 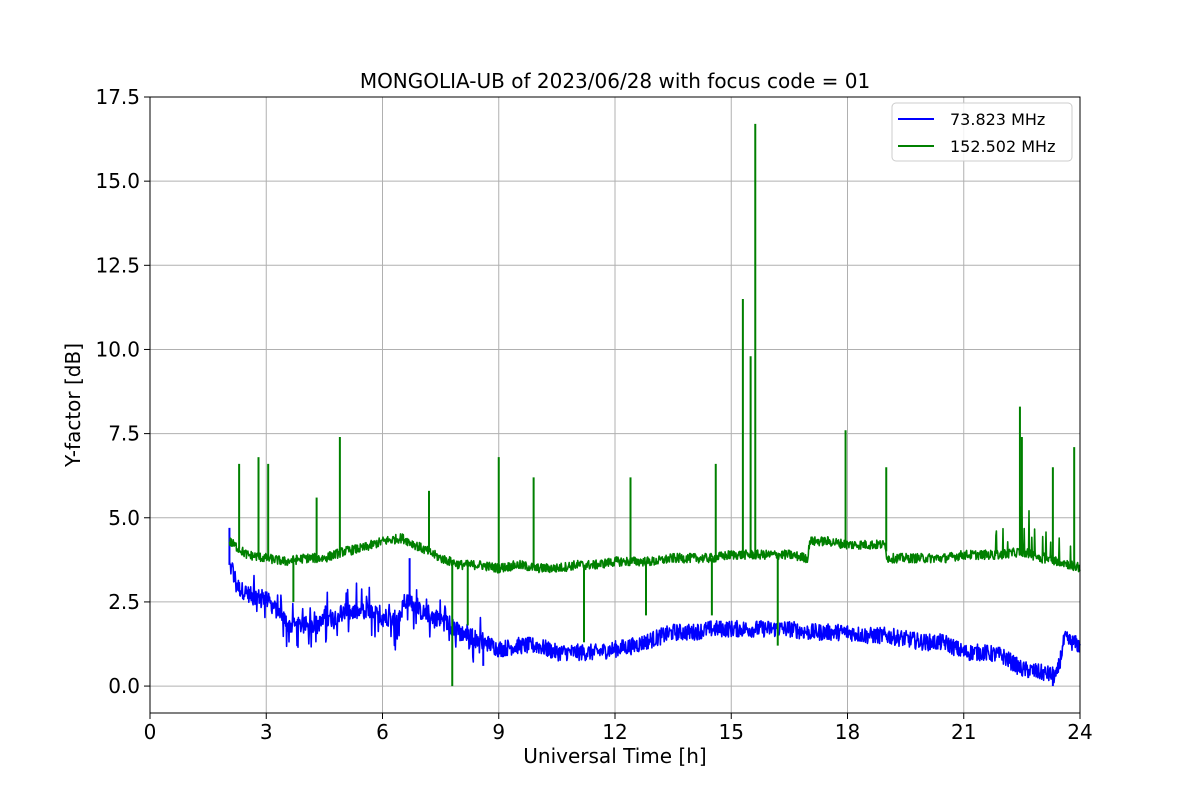 I want to click on legend: 73.823 MHz 152.502 MHz, so click(x=982, y=132).